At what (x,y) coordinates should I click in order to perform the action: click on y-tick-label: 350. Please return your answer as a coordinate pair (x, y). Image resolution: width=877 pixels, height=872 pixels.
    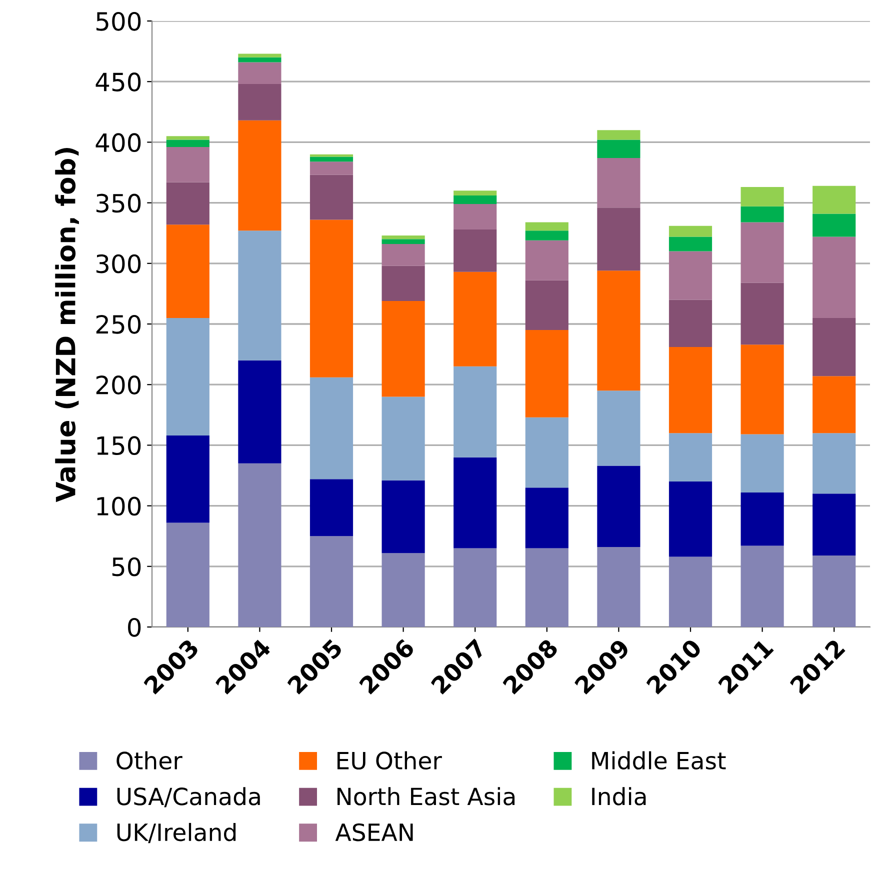
    Looking at the image, I should click on (118, 203).